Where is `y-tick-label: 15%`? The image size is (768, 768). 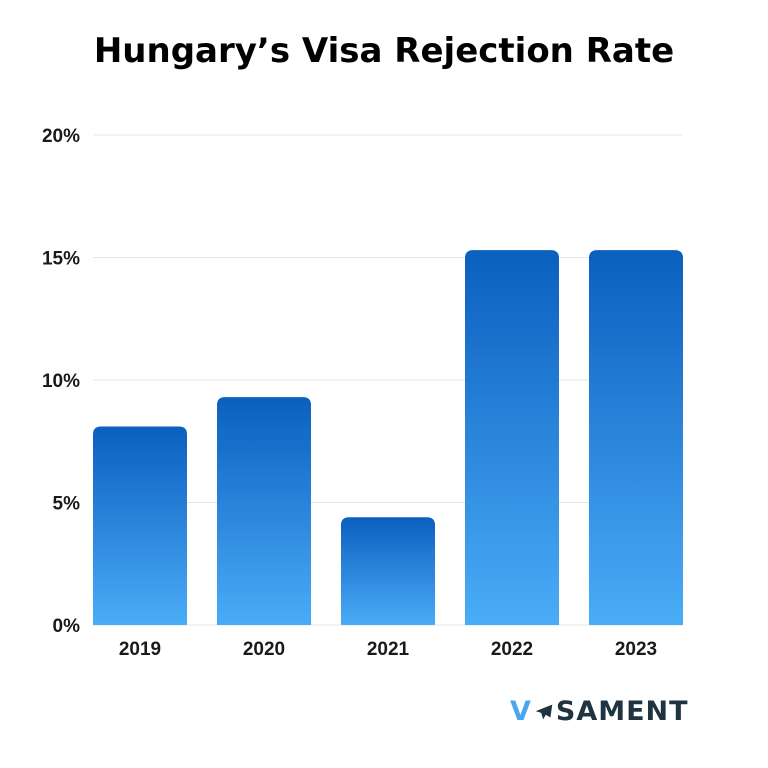
y-tick-label: 15% is located at coordinates (61, 259).